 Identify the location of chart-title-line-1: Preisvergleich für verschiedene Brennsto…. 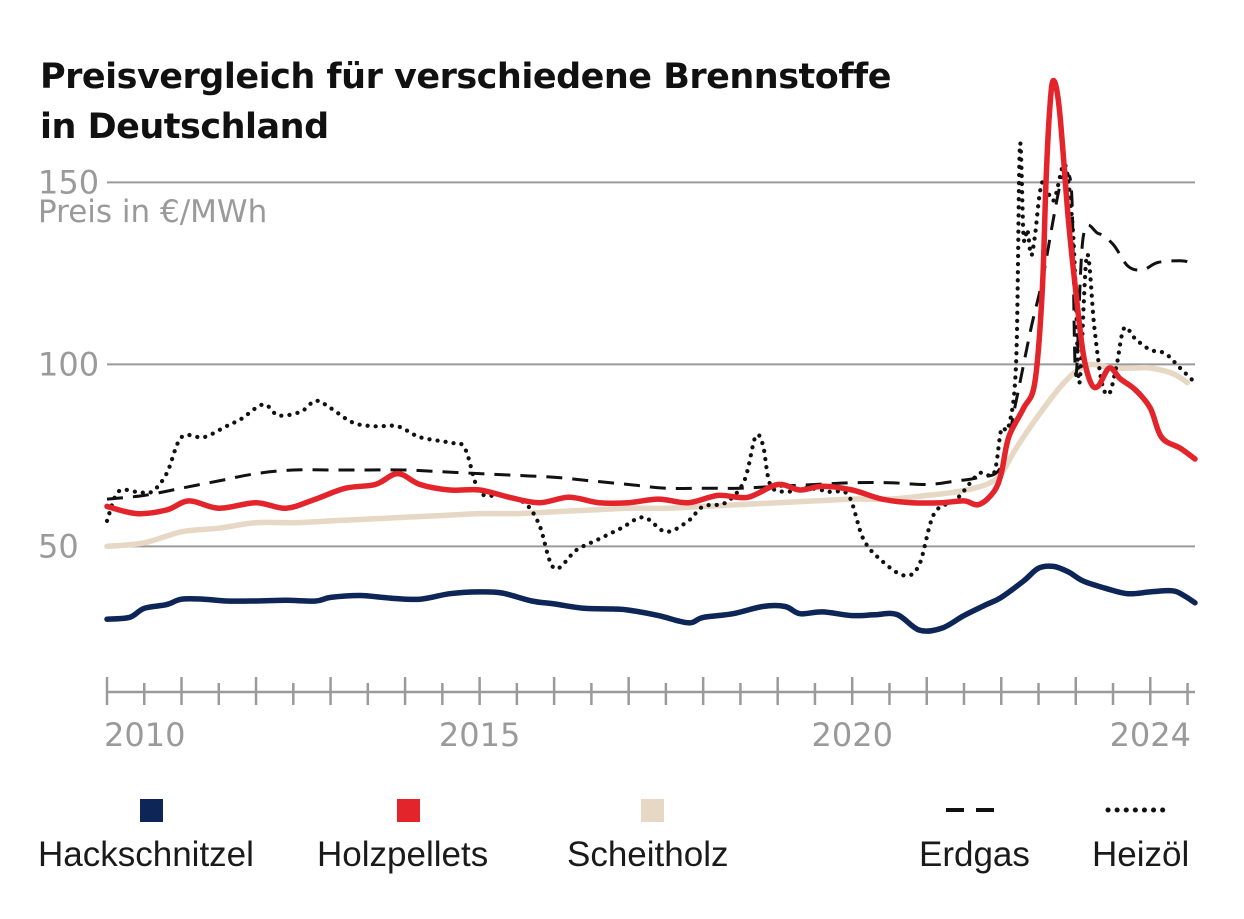
(466, 77).